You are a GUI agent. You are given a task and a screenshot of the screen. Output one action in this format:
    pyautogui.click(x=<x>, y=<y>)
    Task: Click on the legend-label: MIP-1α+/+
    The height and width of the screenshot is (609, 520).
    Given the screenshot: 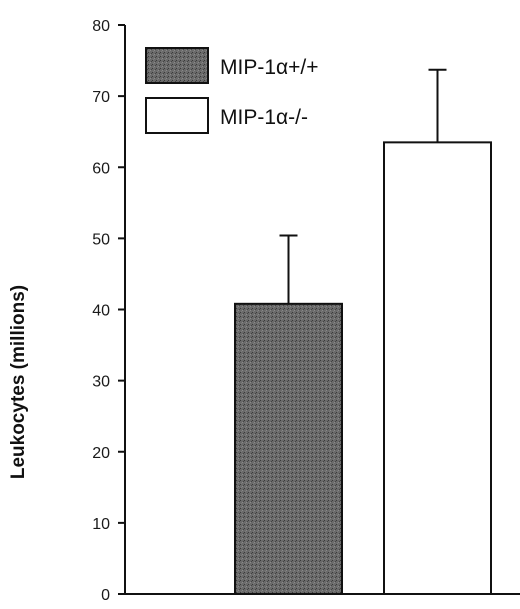 What is the action you would take?
    pyautogui.click(x=269, y=67)
    